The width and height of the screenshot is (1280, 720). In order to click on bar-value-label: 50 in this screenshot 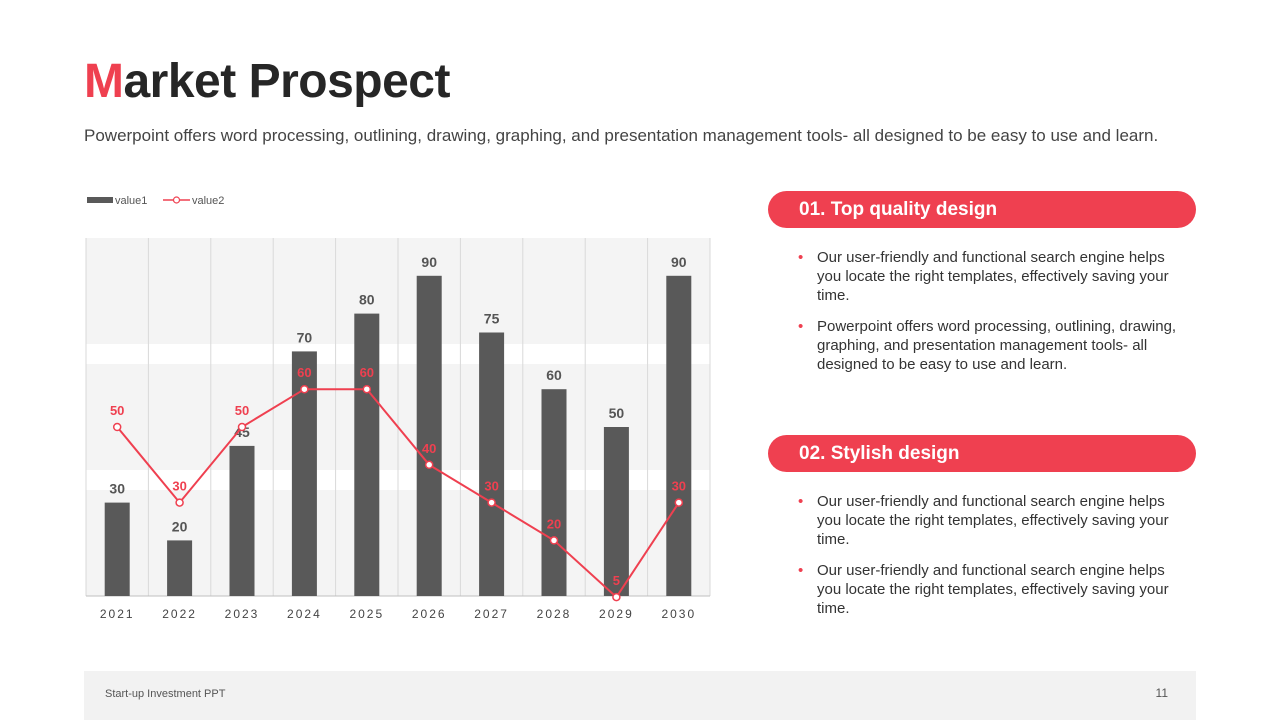, I will do `click(617, 413)`.